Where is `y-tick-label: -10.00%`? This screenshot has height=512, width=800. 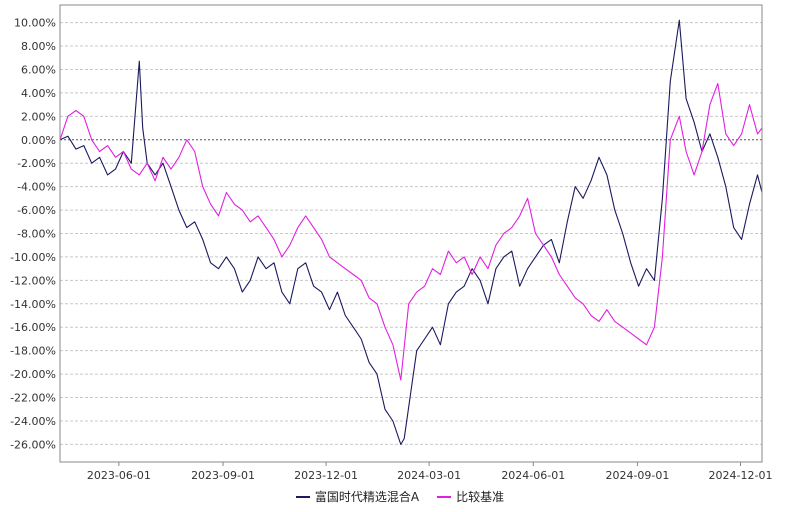 y-tick-label: -10.00% is located at coordinates (33, 257).